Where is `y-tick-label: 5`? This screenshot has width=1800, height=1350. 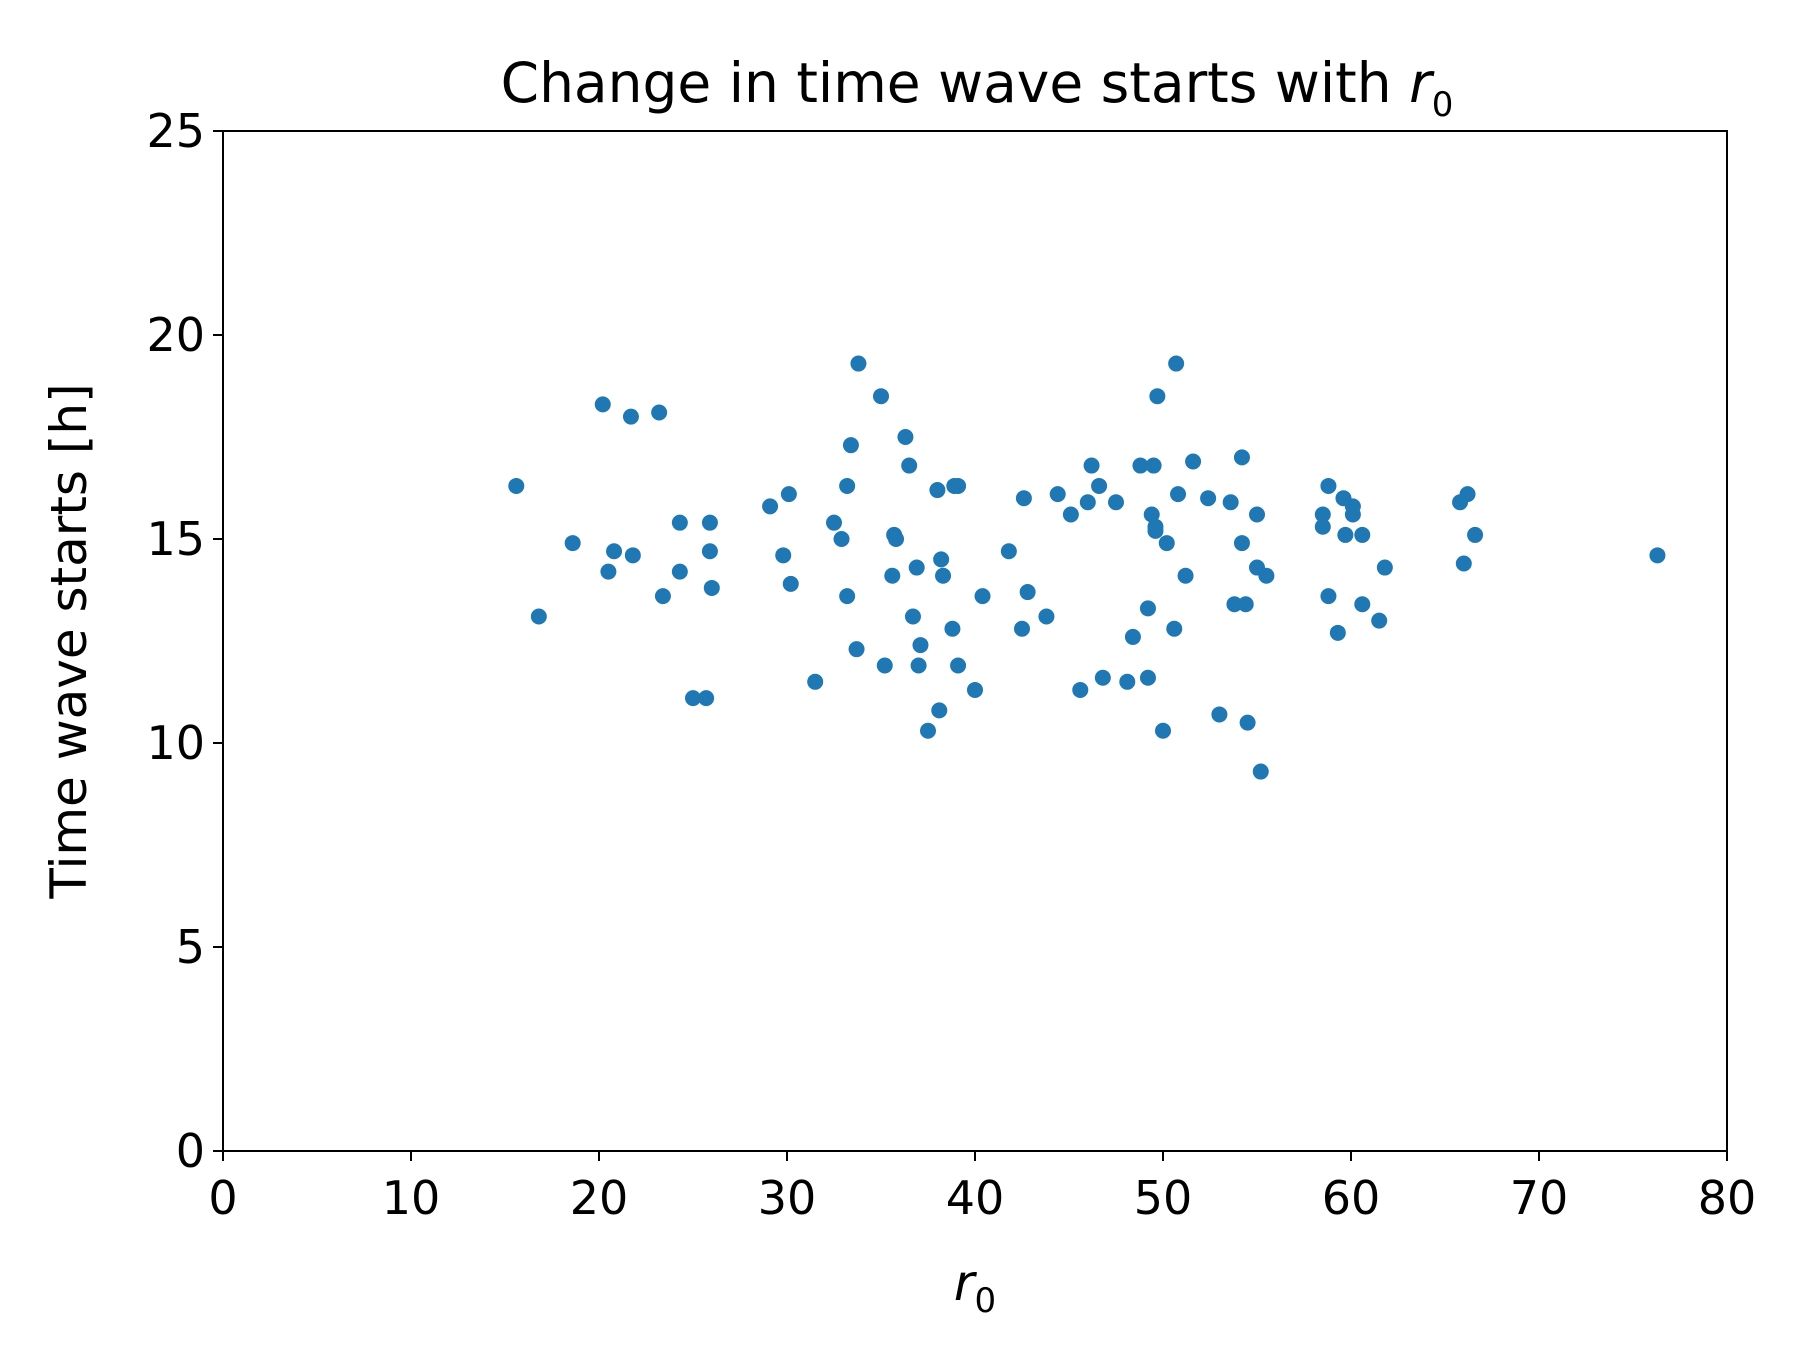
y-tick-label: 5 is located at coordinates (190, 947).